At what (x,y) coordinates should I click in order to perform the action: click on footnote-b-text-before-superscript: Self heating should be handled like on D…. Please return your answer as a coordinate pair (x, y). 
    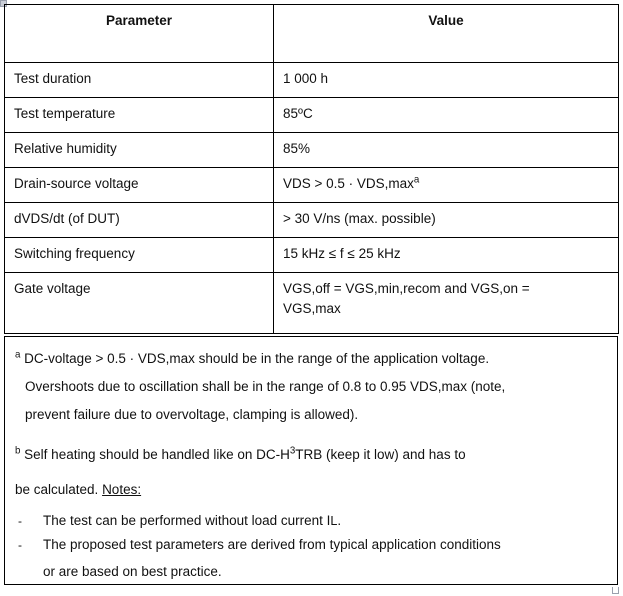
    Looking at the image, I should click on (157, 455).